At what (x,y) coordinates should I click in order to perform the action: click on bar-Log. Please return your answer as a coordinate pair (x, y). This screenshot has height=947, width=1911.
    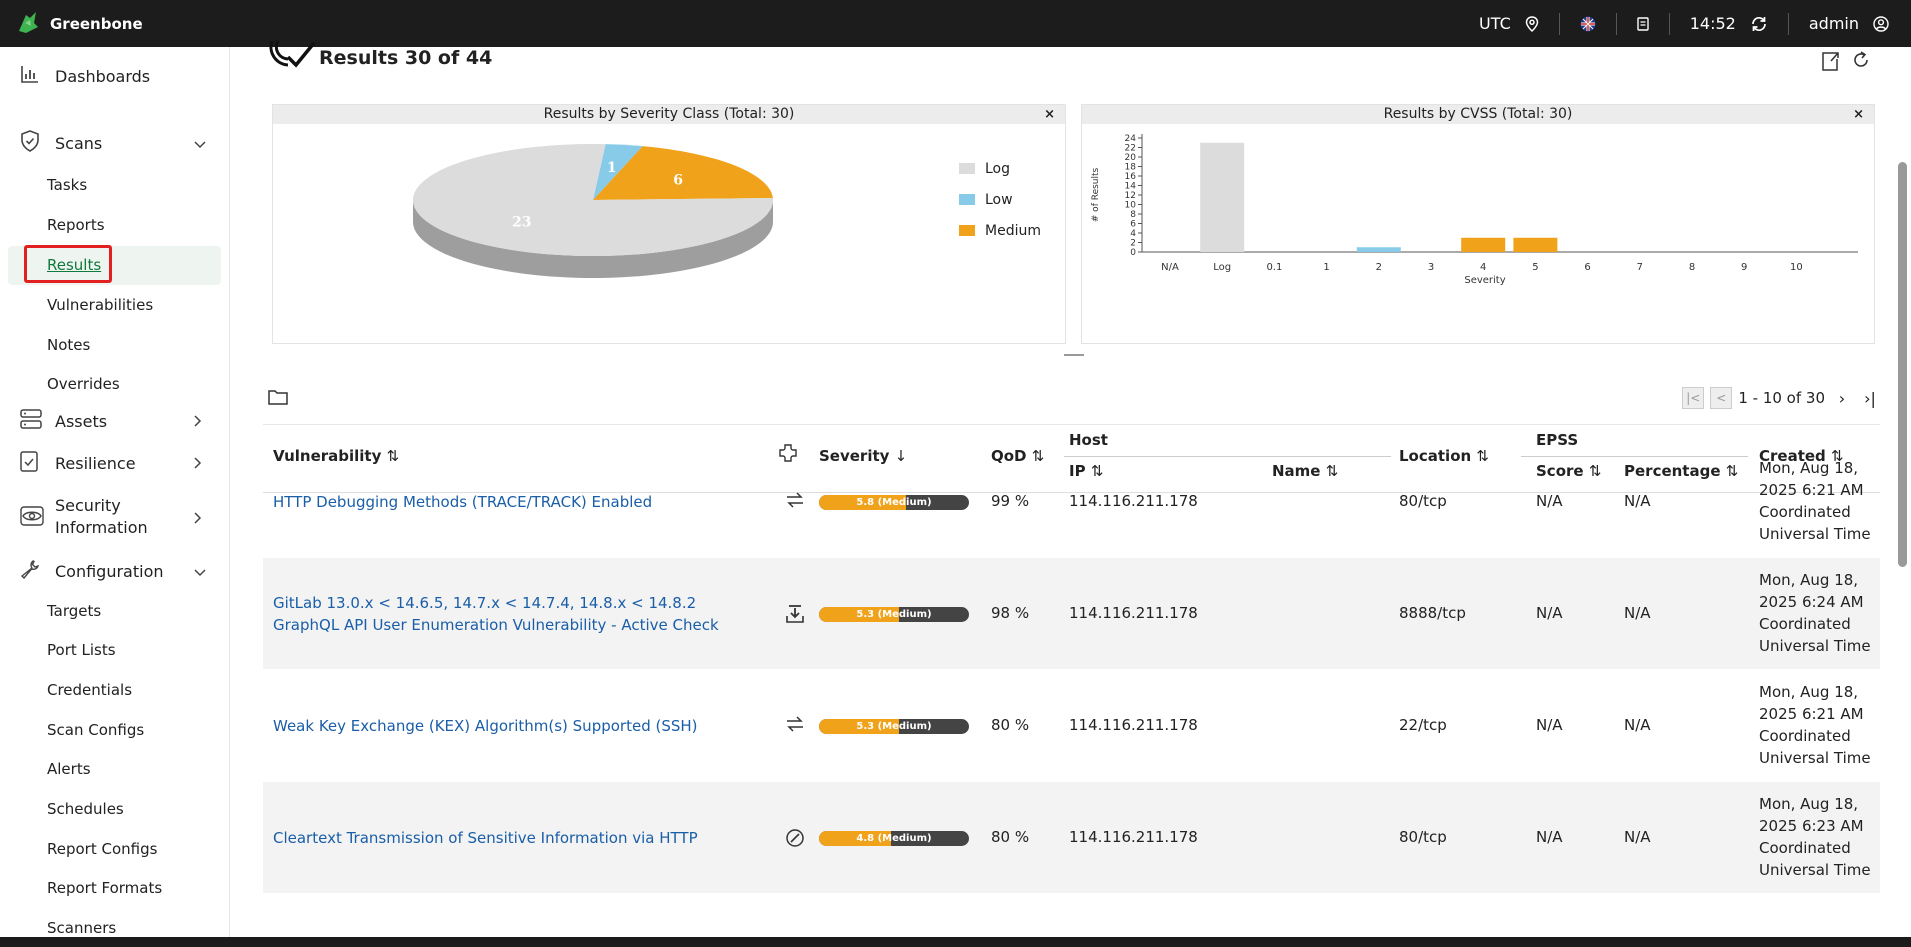
    Looking at the image, I should click on (1222, 197).